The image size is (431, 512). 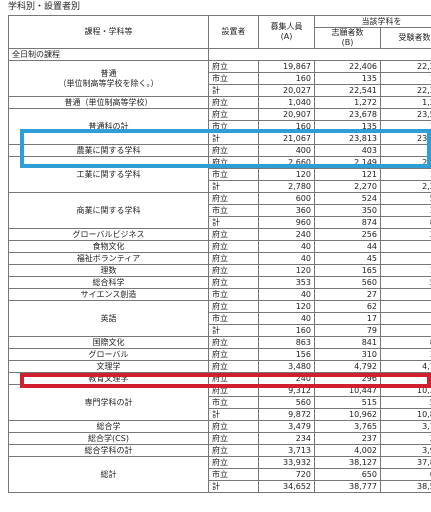 What do you see at coordinates (405, 462) in the screenshot?
I see `examinees-cell: 37,867` at bounding box center [405, 462].